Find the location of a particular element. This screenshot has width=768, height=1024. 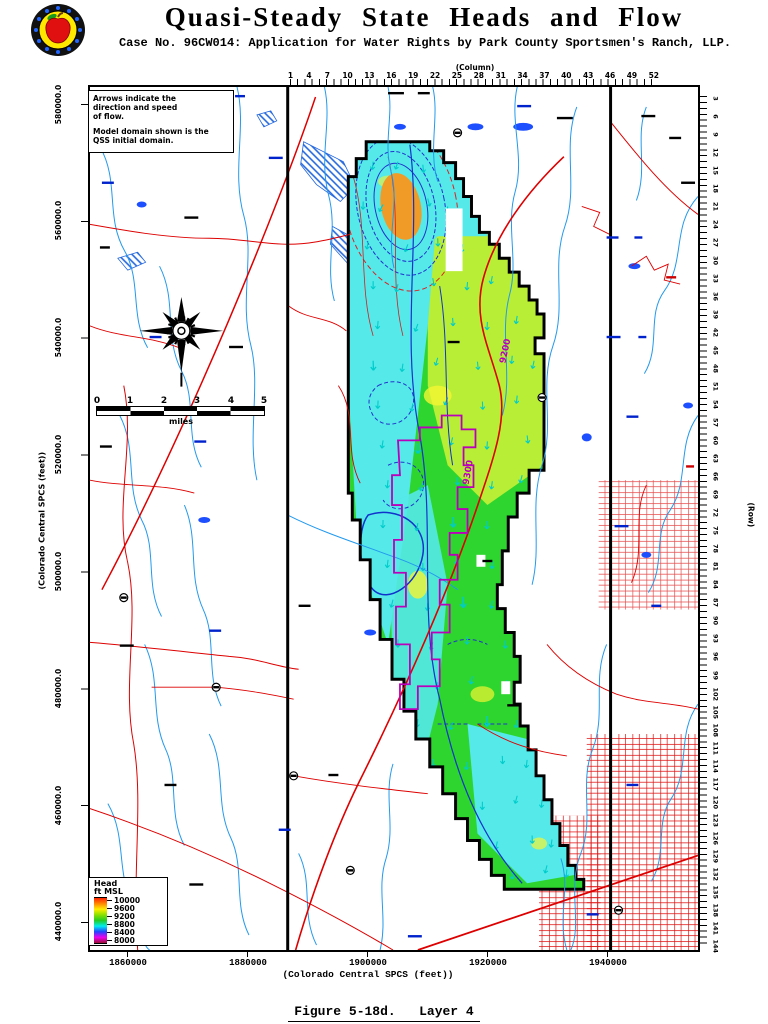

row-tick-label: 87 is located at coordinates (715, 603).